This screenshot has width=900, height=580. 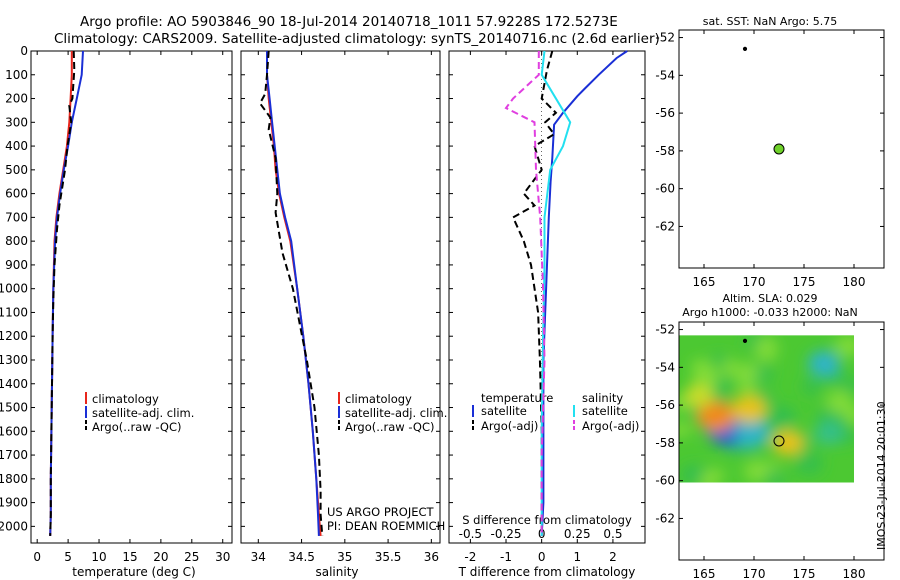 I want to click on difference-series-temperature-argo-adj-, so click(x=534, y=293).